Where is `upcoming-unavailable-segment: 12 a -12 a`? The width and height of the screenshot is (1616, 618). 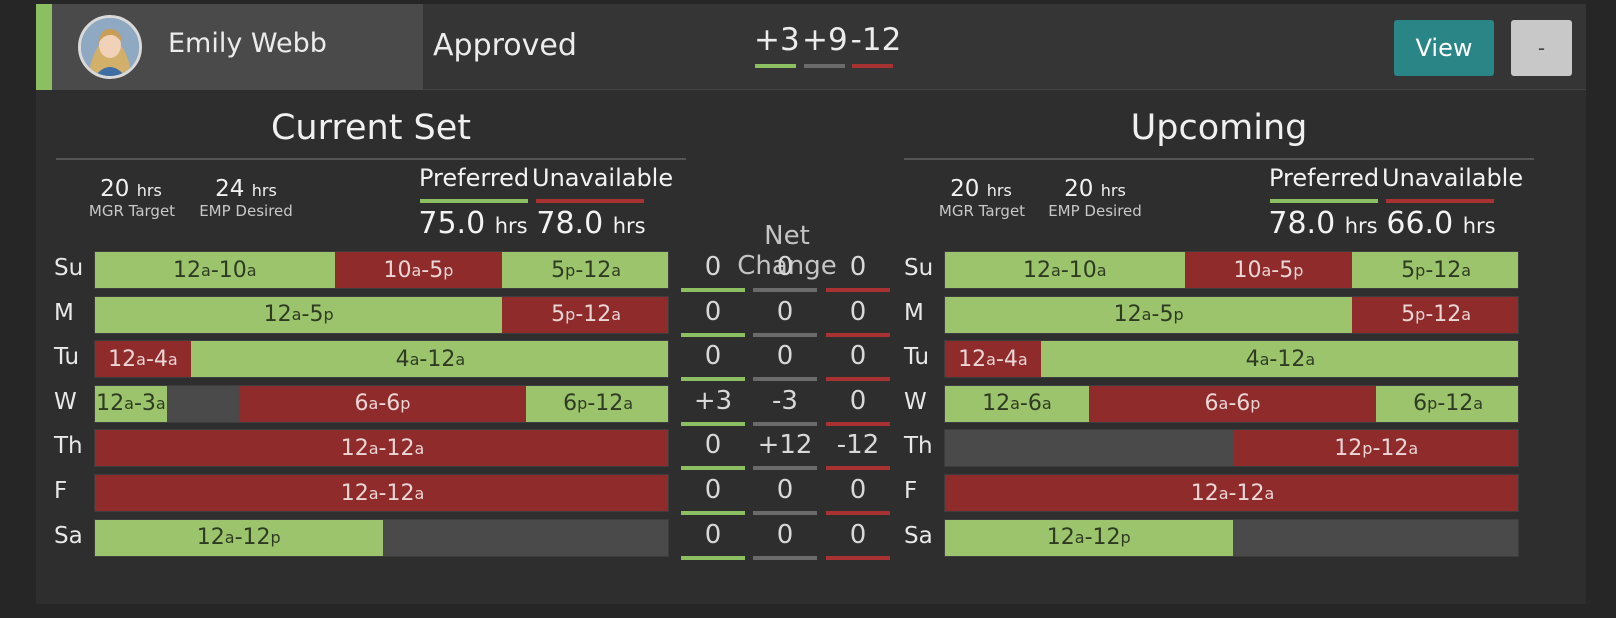
upcoming-unavailable-segment: 12 a -12 a is located at coordinates (1231, 493).